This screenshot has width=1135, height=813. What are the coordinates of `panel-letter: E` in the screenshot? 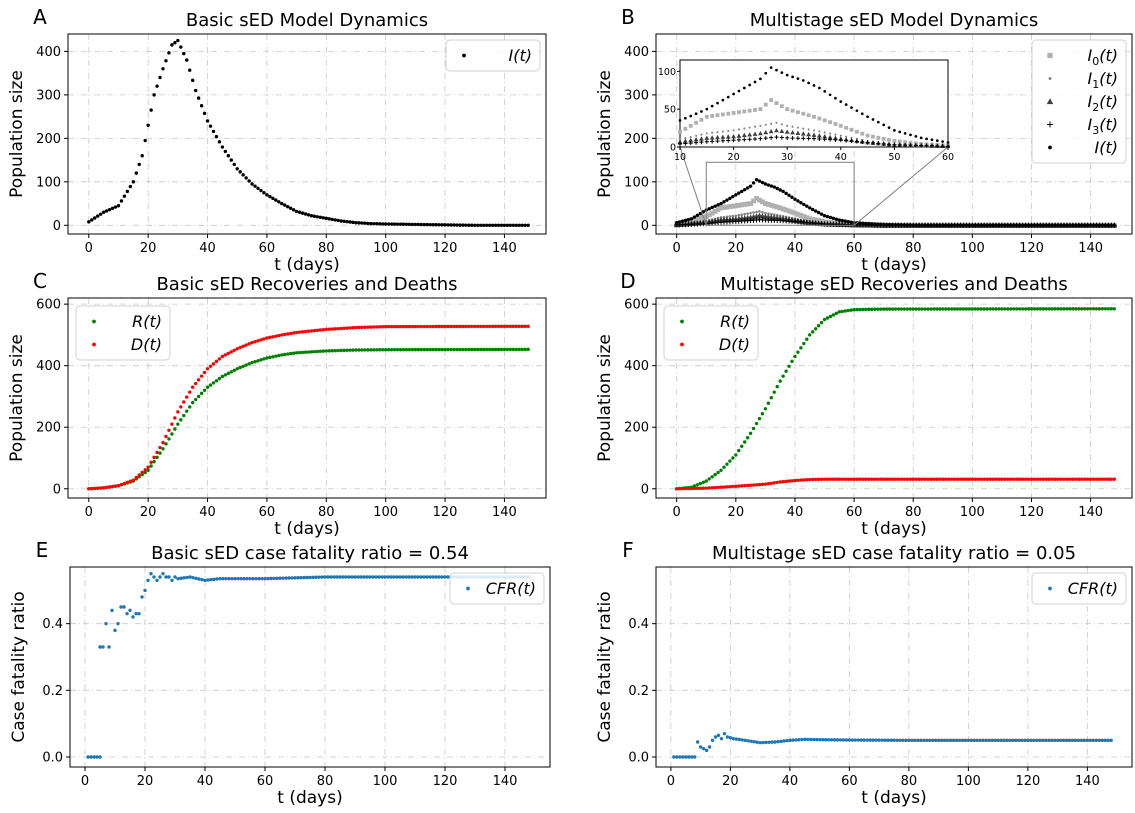 It's located at (42, 550).